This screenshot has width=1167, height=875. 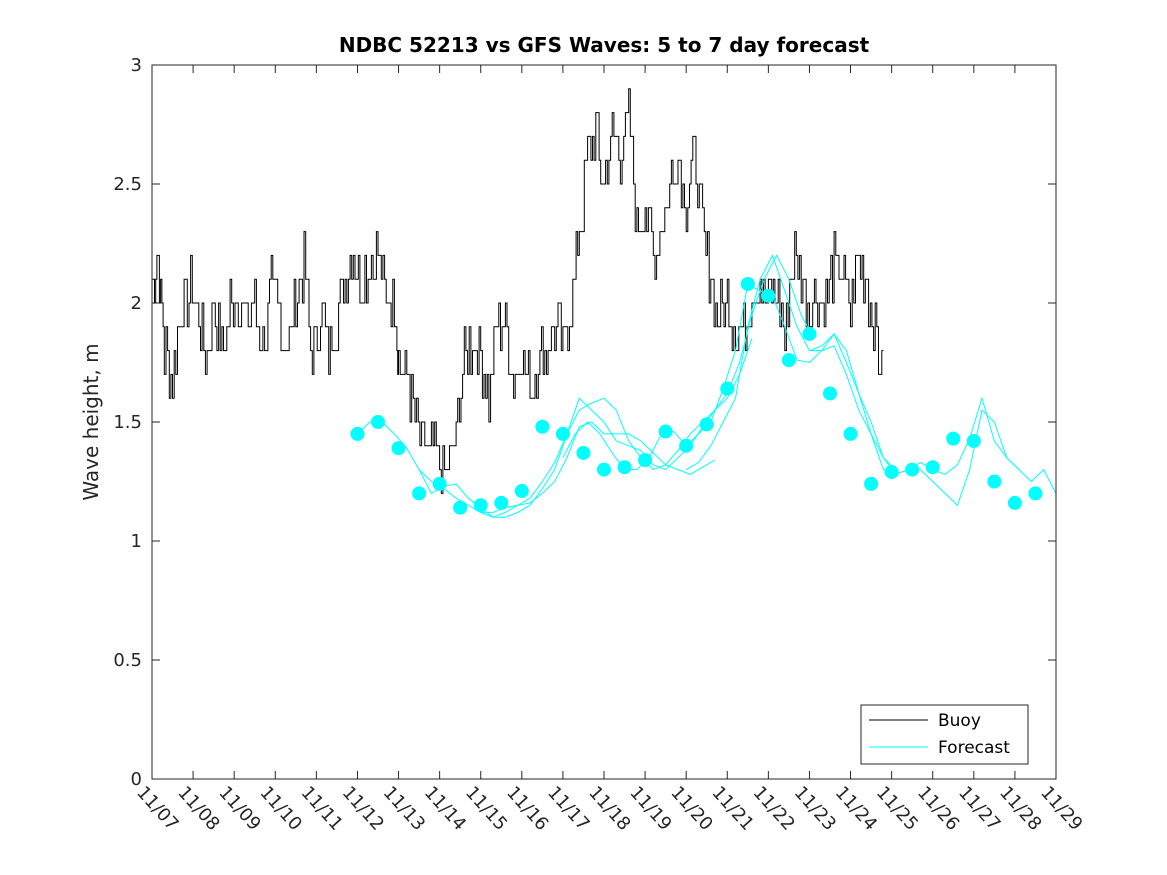 I want to click on y-tick-label: 2, so click(x=136, y=303).